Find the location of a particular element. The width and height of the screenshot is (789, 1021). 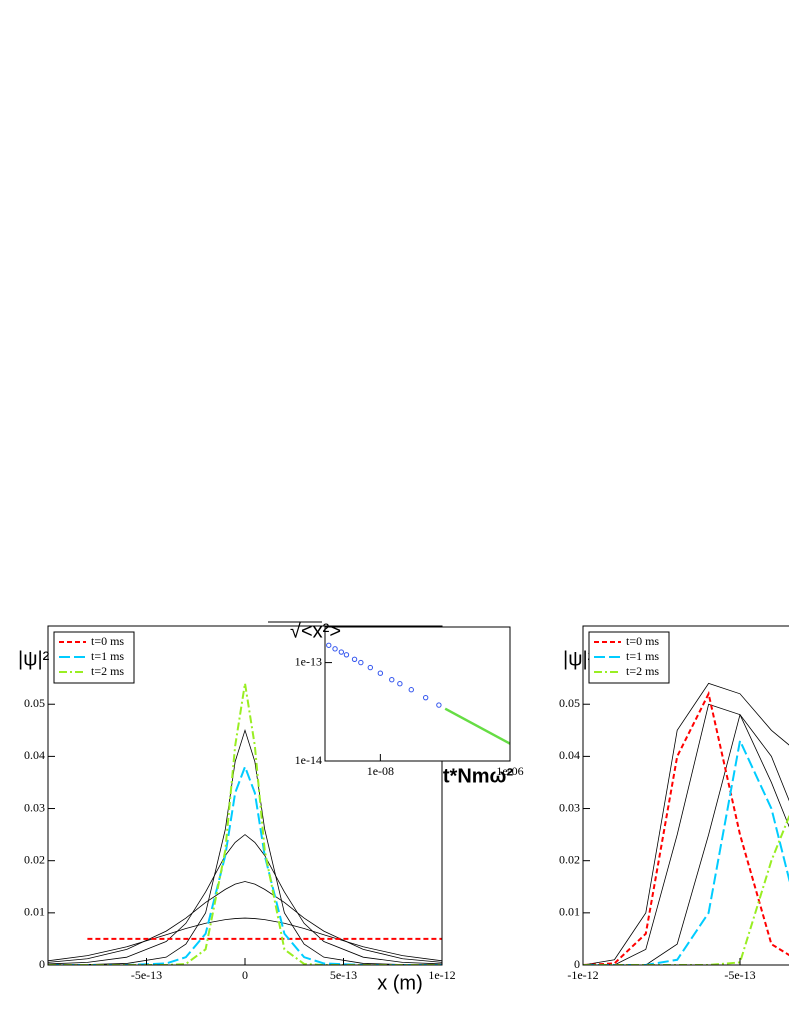

y-tick-label: 1e-13 is located at coordinates (308, 661).